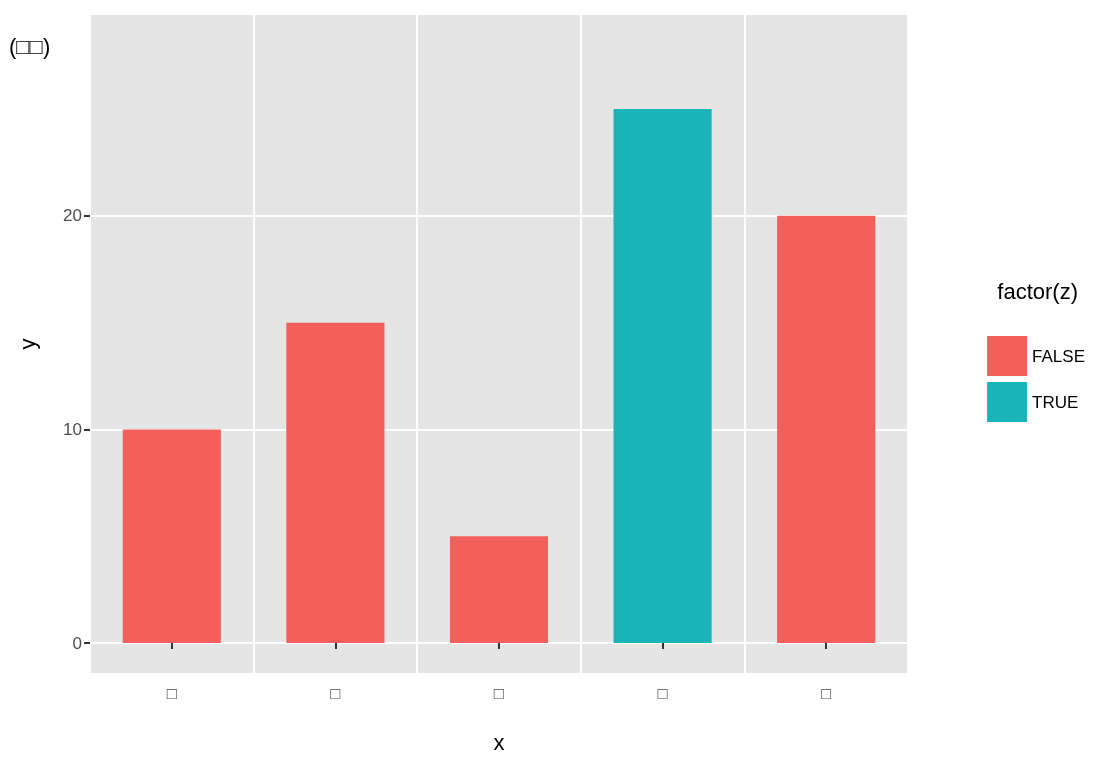  Describe the element at coordinates (1055, 402) in the screenshot. I see `legend-label: TRUE` at that location.